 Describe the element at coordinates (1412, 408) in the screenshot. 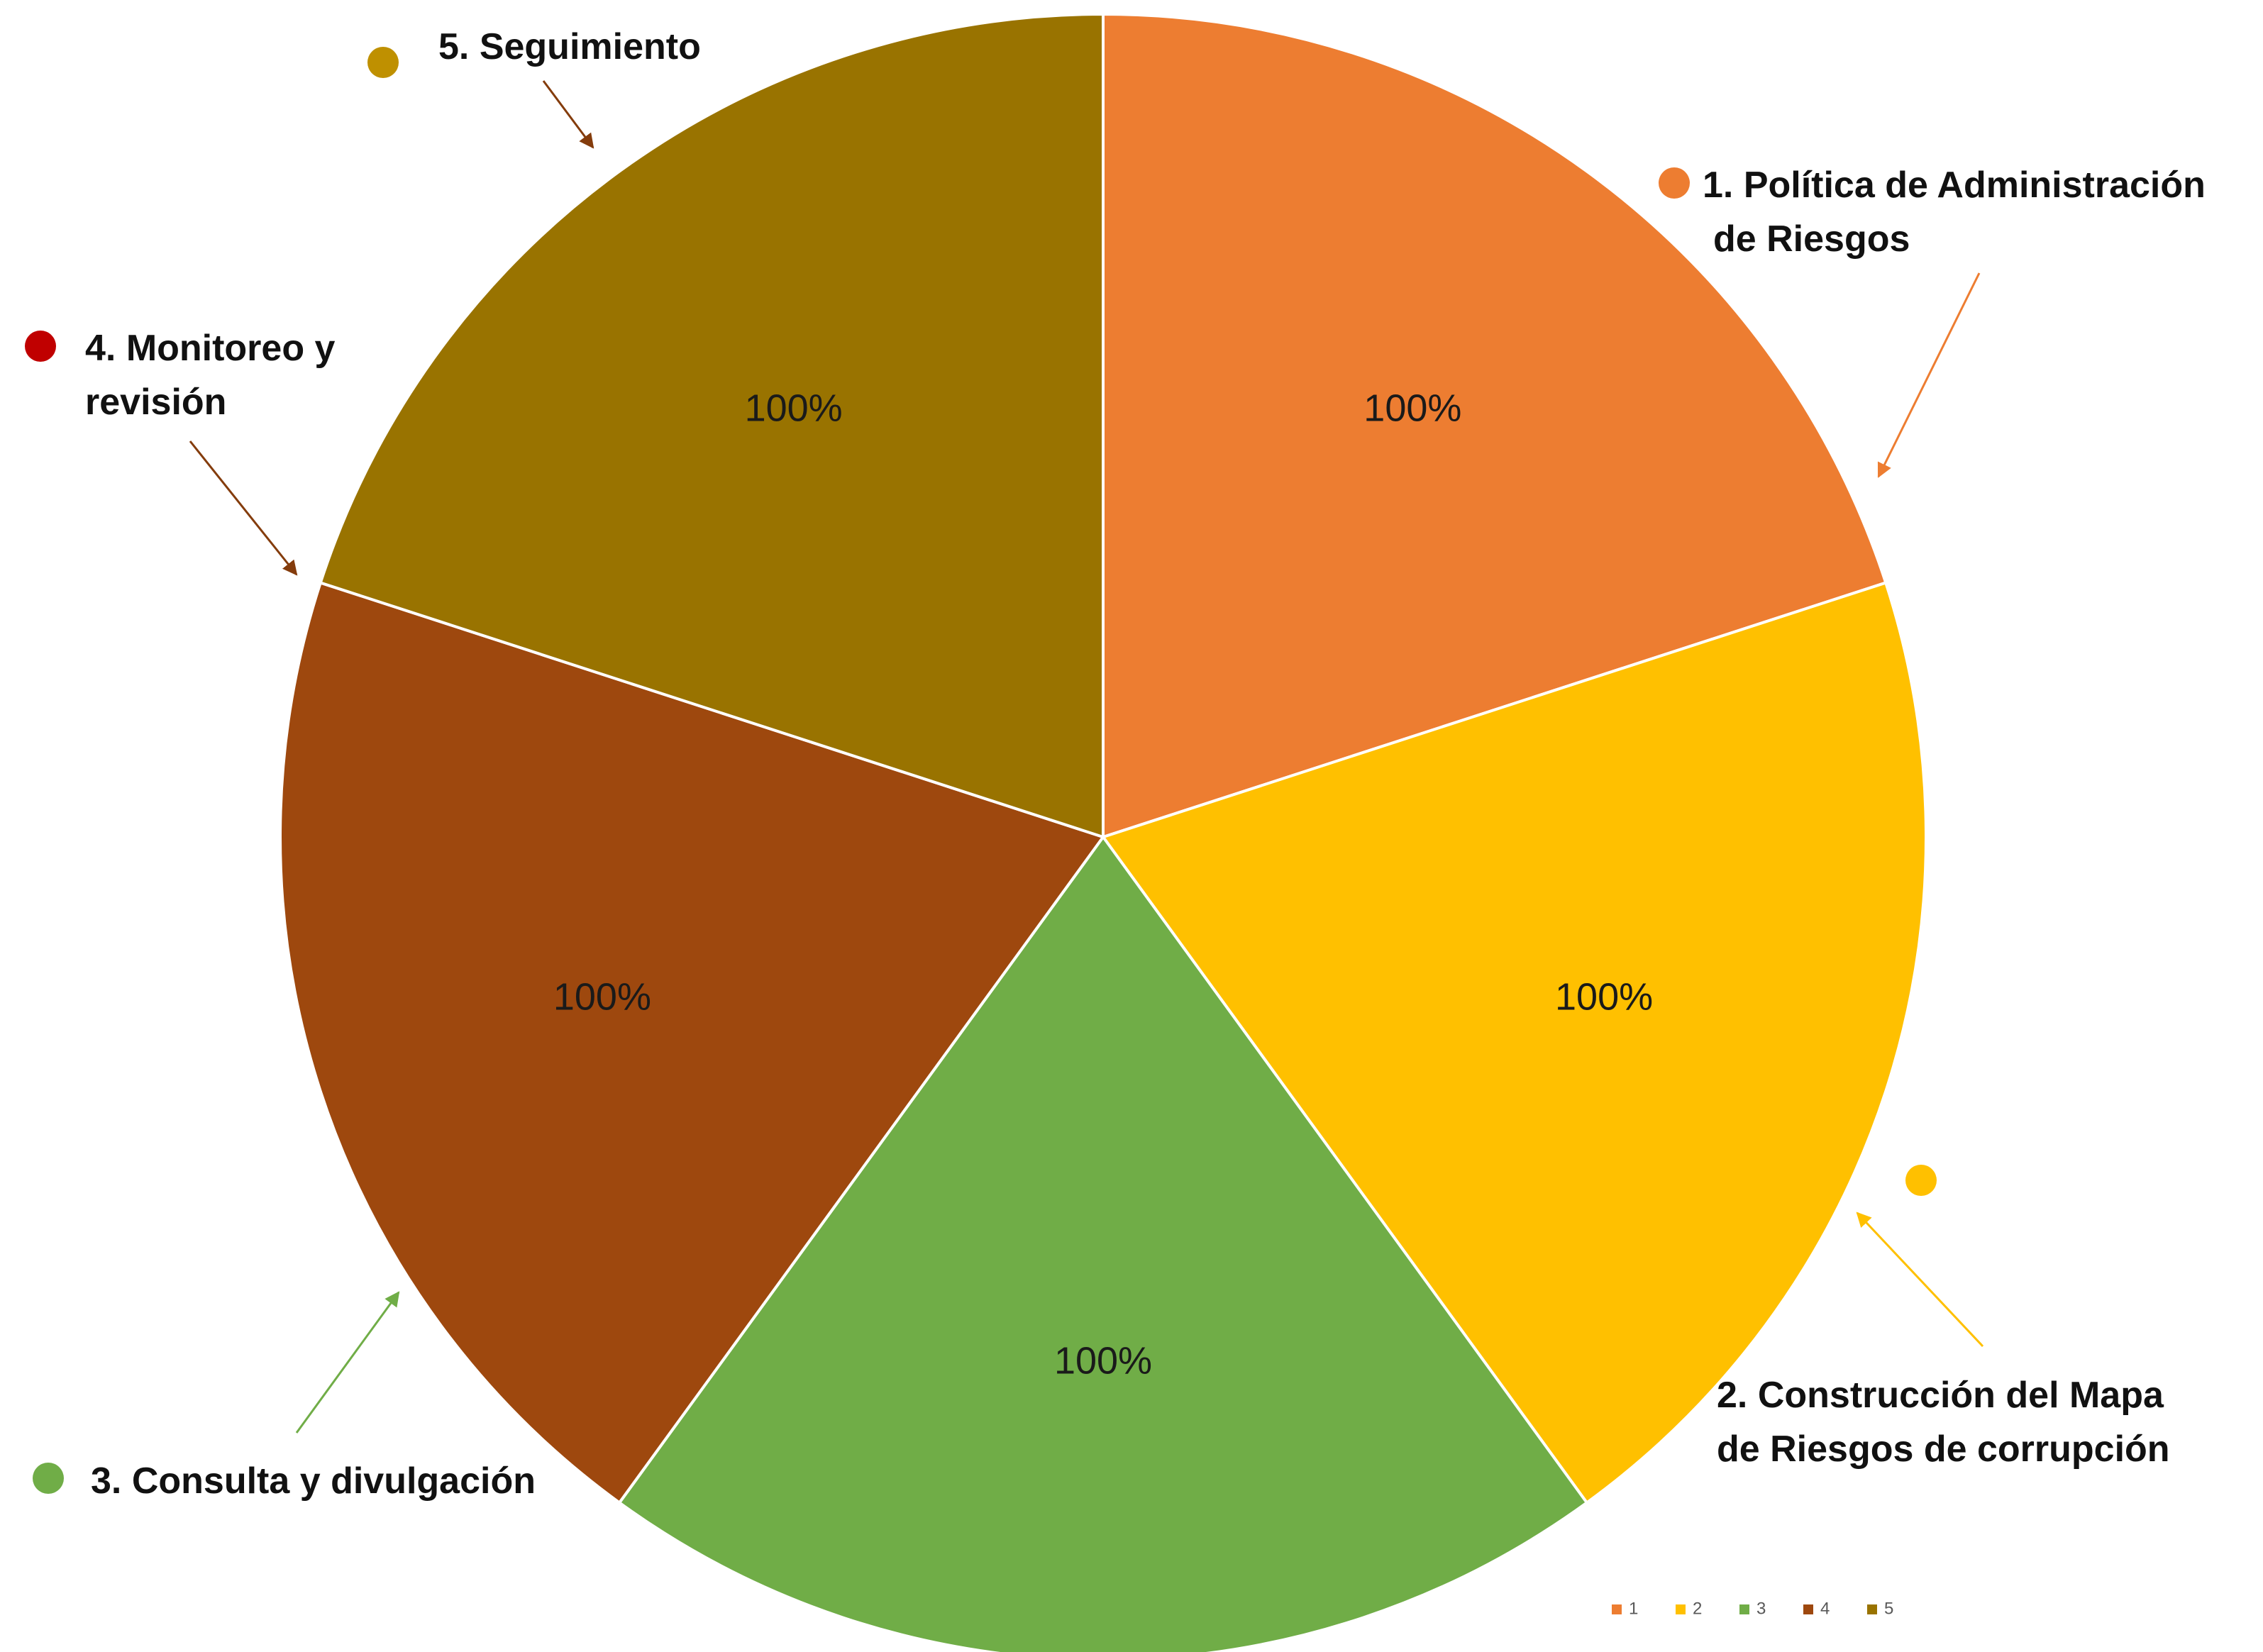

I see `data-label-1: 100%` at that location.